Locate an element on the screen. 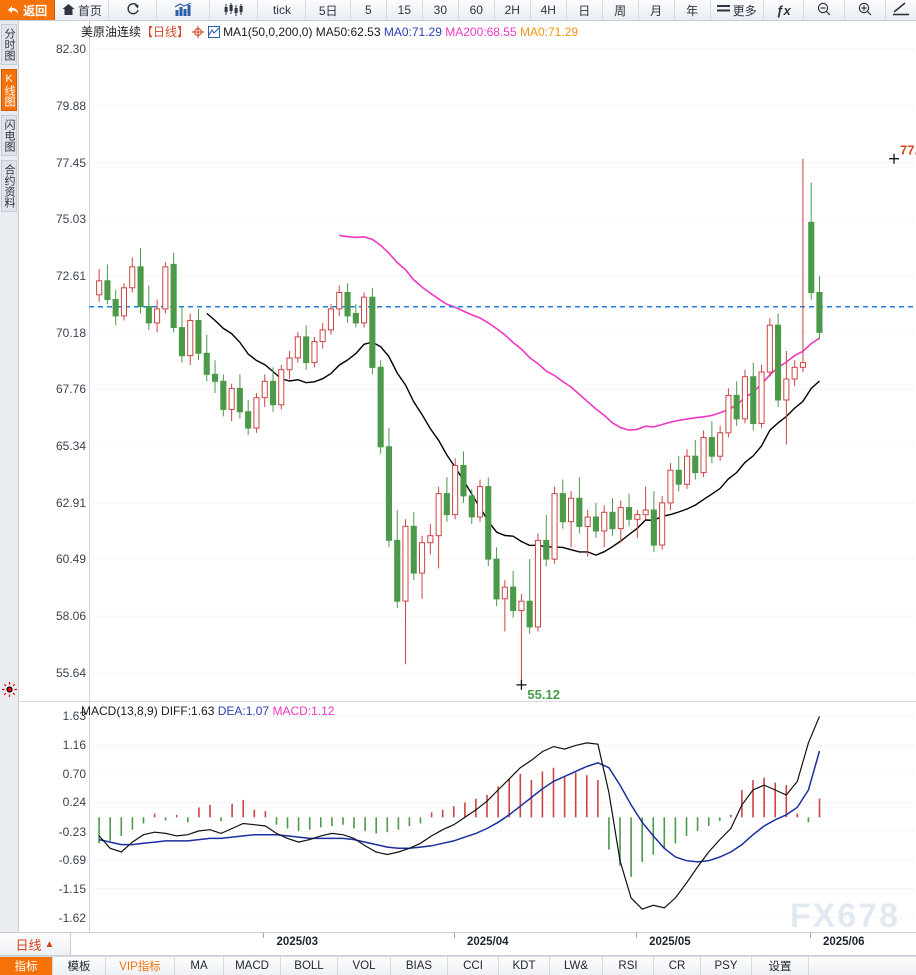  zoom-out-icon is located at coordinates (824, 10).